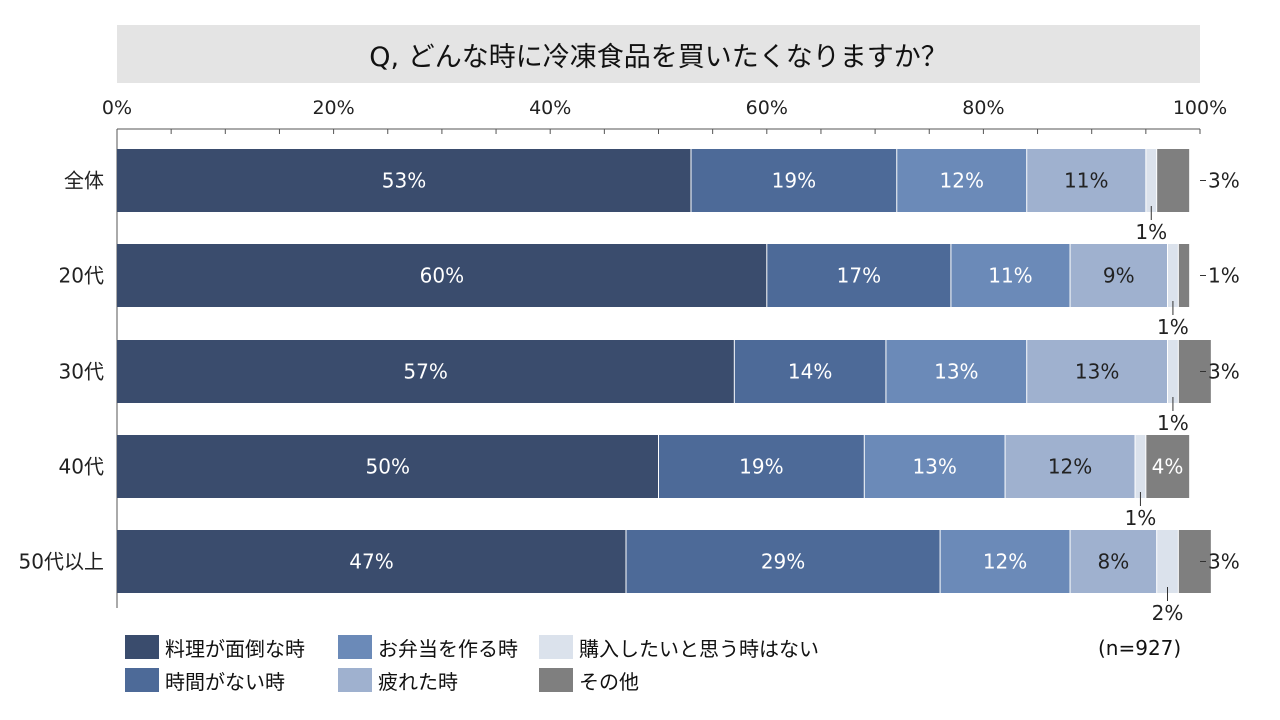  Describe the element at coordinates (609, 681) in the screenshot. I see `legend-label: その他` at that location.